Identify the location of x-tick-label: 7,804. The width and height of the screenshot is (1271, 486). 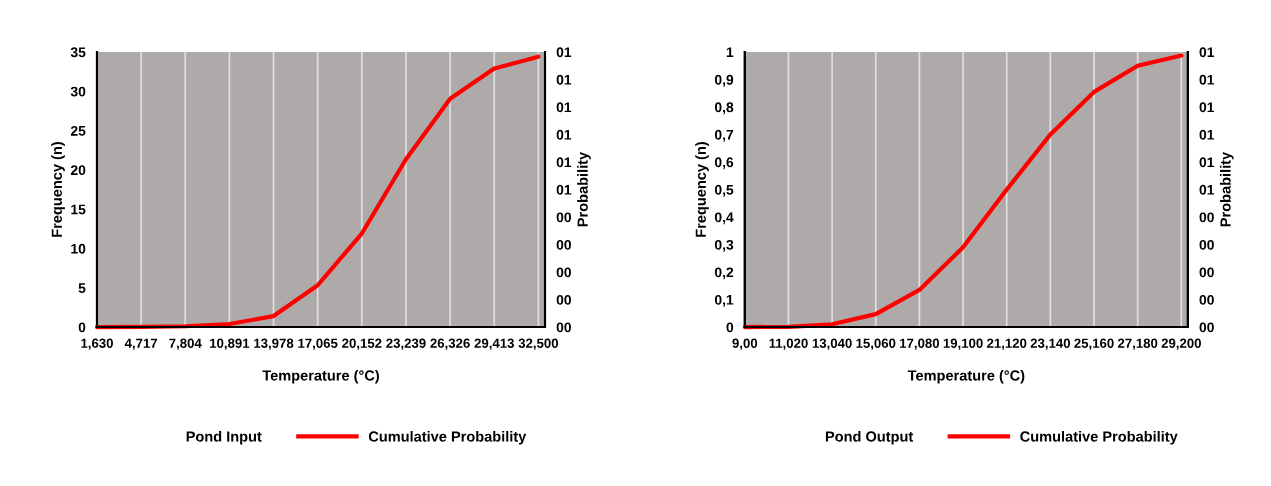
(185, 344).